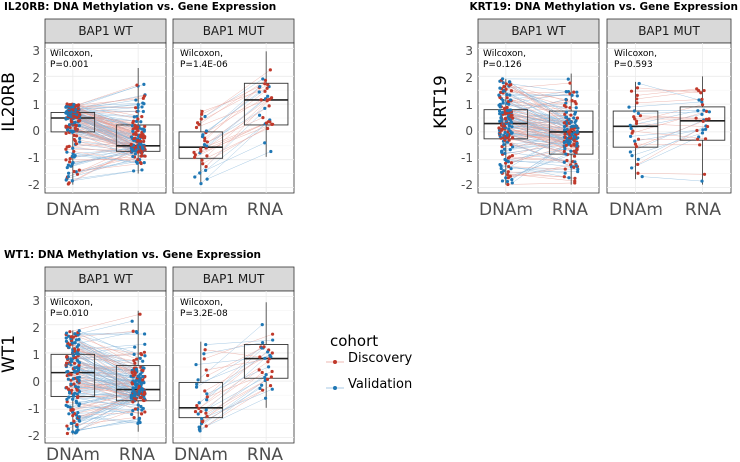  I want to click on legend: cohort Discovery Validation, so click(369, 362).